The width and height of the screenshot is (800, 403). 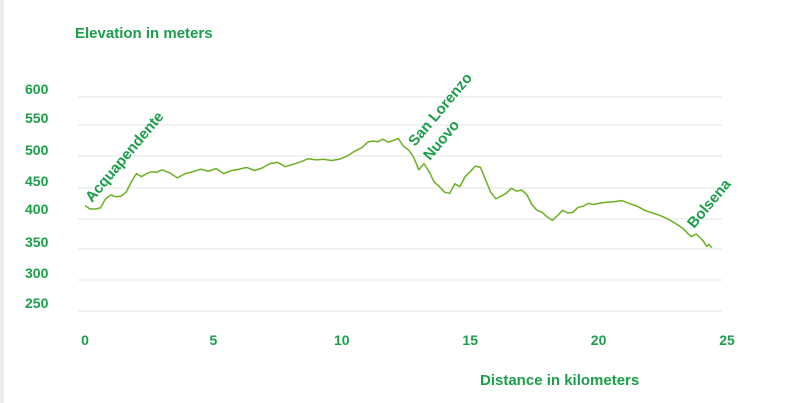 What do you see at coordinates (37, 181) in the screenshot?
I see `y-tick-label: 450` at bounding box center [37, 181].